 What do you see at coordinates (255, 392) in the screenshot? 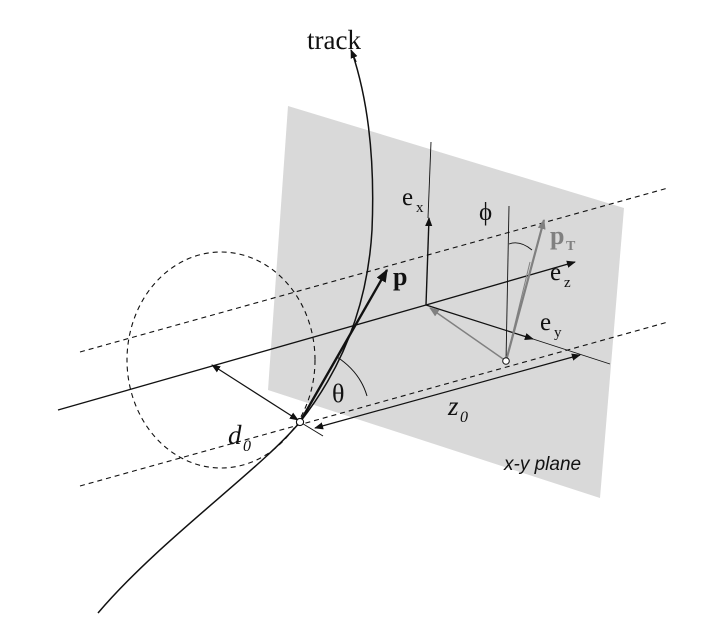
I see `d0-arrow` at bounding box center [255, 392].